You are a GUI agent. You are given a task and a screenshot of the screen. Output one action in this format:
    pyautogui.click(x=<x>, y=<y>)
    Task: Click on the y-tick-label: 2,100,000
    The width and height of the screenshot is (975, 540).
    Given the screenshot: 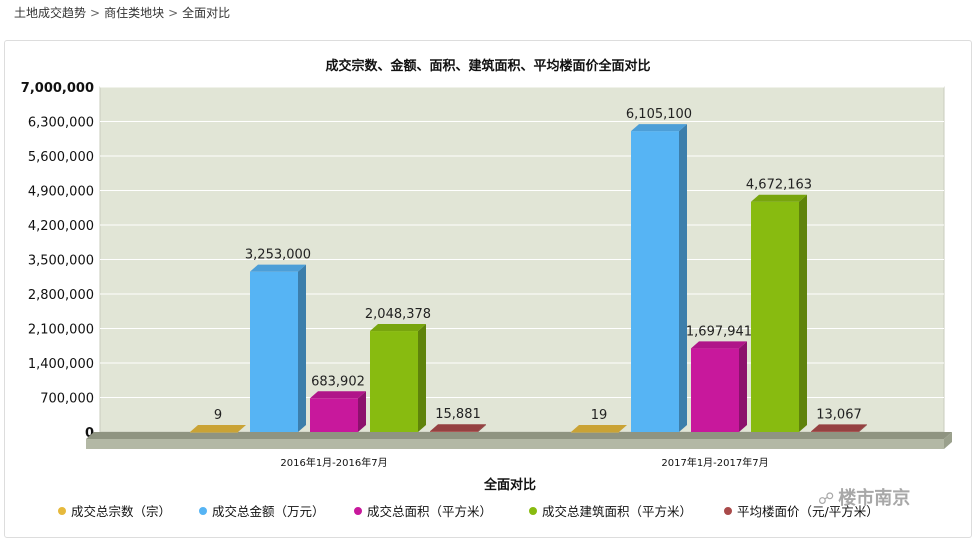 What is the action you would take?
    pyautogui.click(x=61, y=330)
    